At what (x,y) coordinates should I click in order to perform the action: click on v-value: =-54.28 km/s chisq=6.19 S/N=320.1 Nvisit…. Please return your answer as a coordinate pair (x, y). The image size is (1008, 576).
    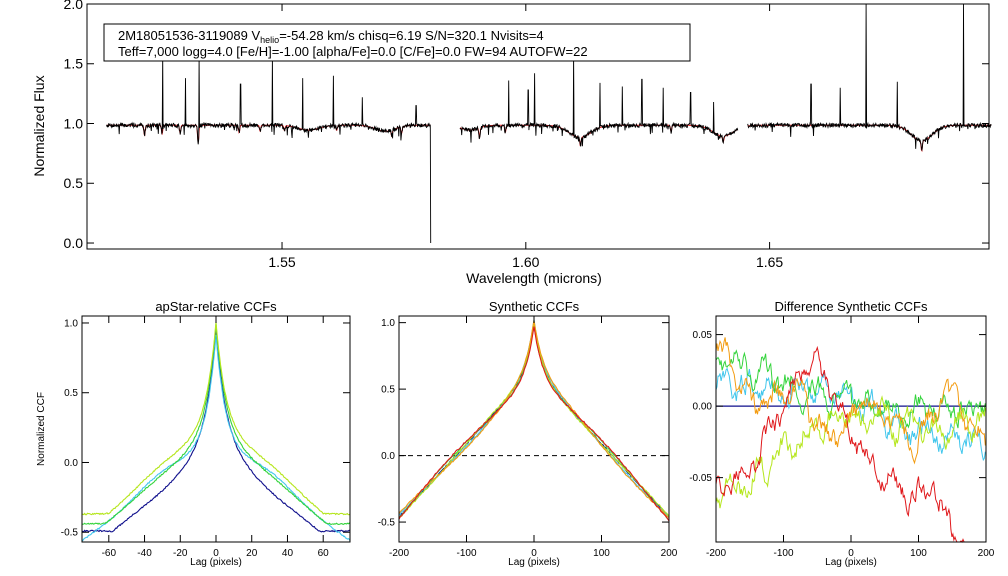
    Looking at the image, I should click on (411, 35).